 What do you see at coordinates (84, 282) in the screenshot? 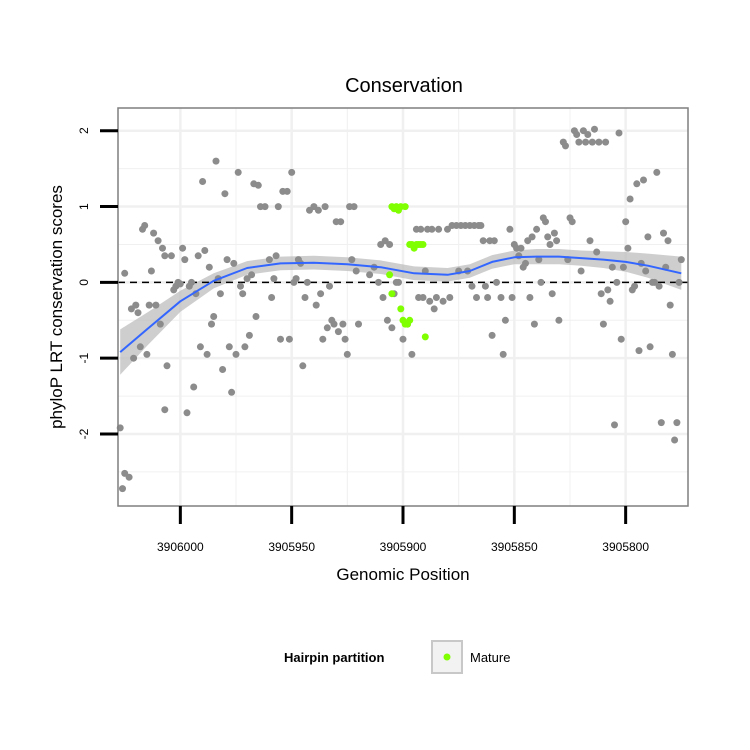
I see `y-tick-label: 0` at bounding box center [84, 282].